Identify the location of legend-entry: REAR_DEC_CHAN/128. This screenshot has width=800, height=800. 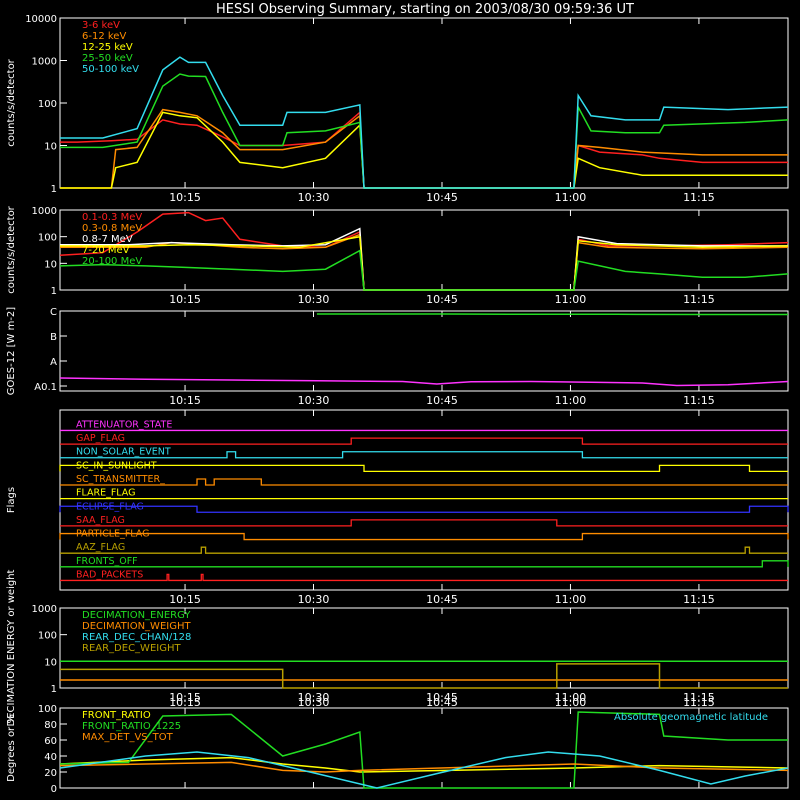
(136, 637).